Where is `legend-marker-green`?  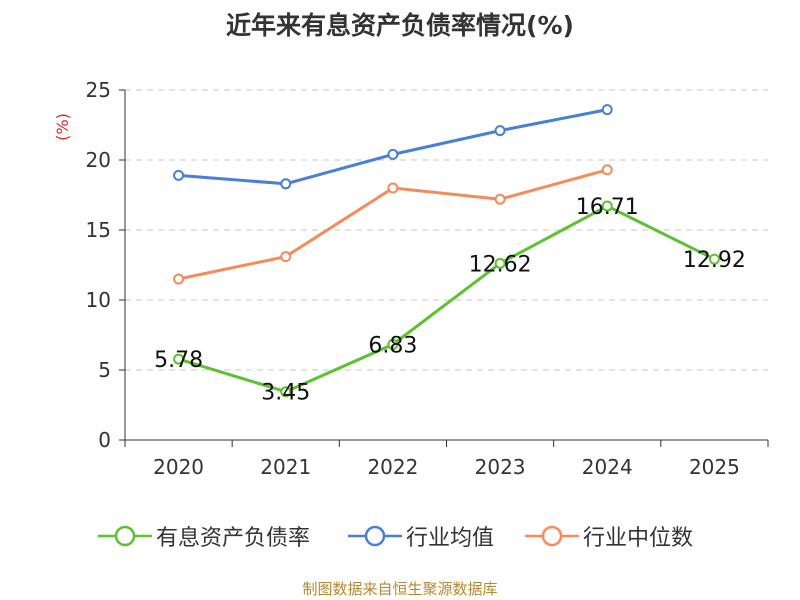 legend-marker-green is located at coordinates (125, 536).